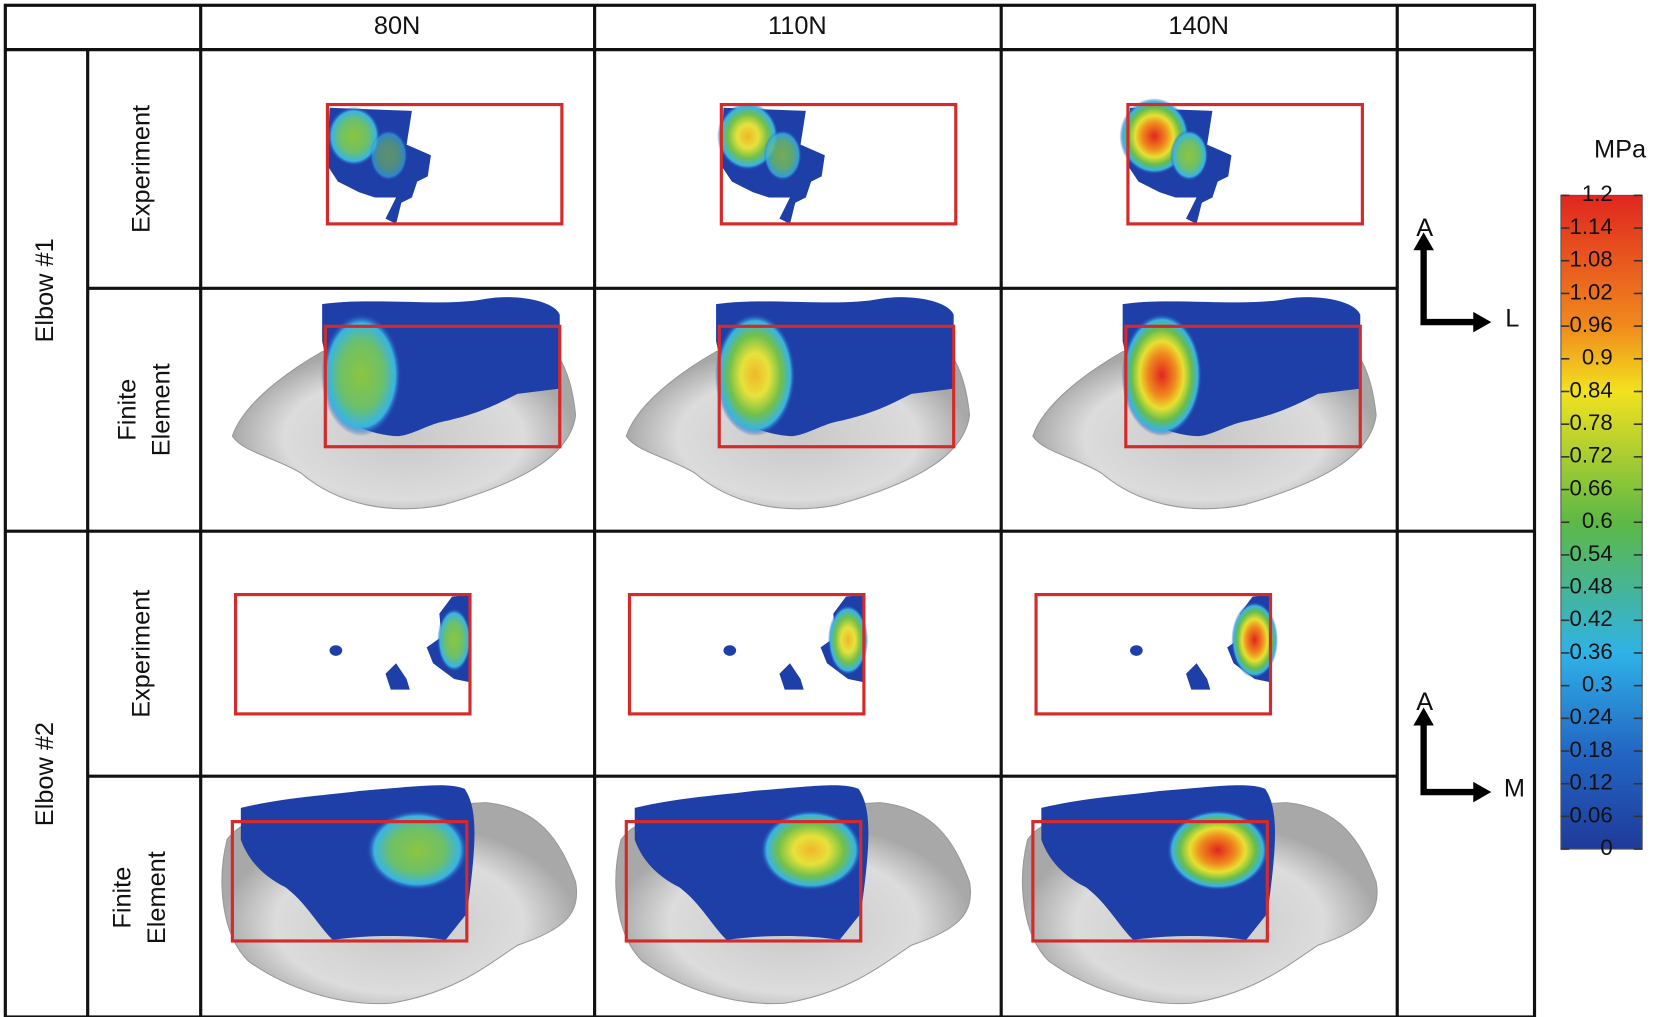 This screenshot has height=1017, width=1656. I want to click on tick-label: 0.9, so click(1597, 357).